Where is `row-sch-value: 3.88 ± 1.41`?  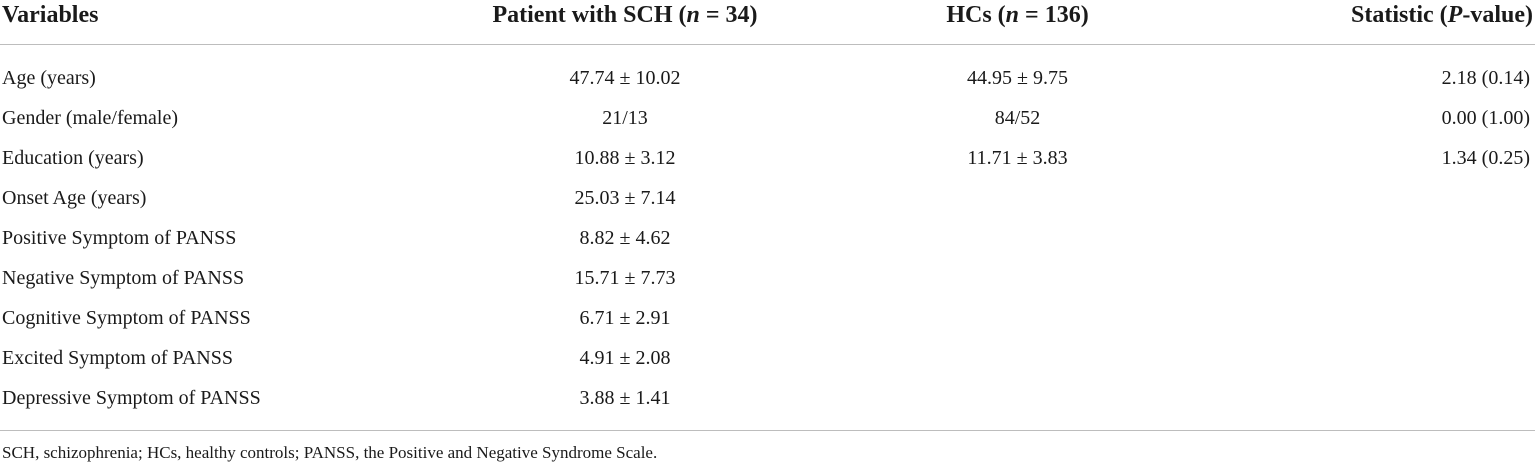 row-sch-value: 3.88 ± 1.41 is located at coordinates (625, 398).